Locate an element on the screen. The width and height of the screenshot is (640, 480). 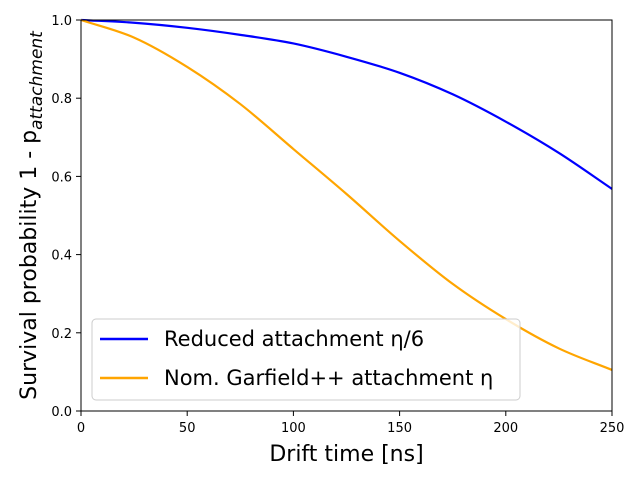
legend-label-2: Nom. Garfield++ attachment η is located at coordinates (328, 378).